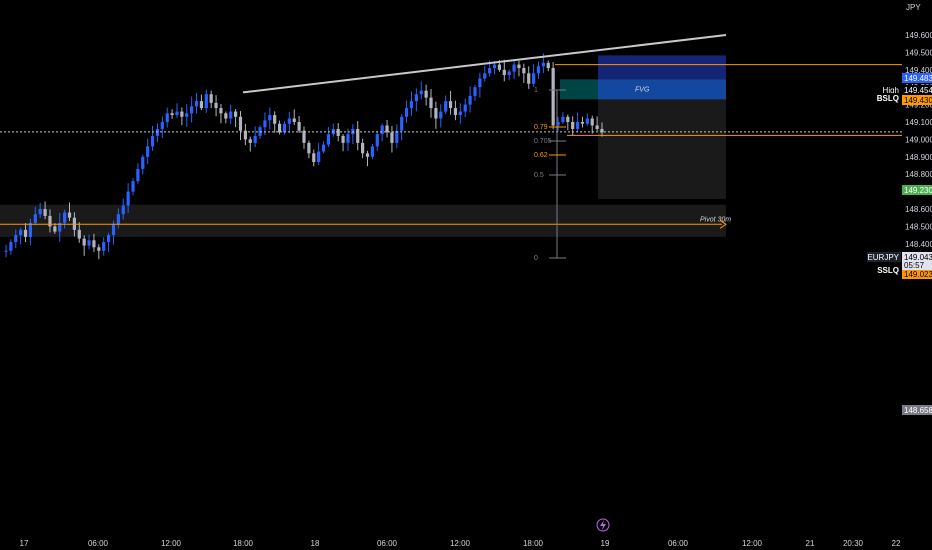  What do you see at coordinates (642, 89) in the screenshot?
I see `fvg-label: FVG` at bounding box center [642, 89].